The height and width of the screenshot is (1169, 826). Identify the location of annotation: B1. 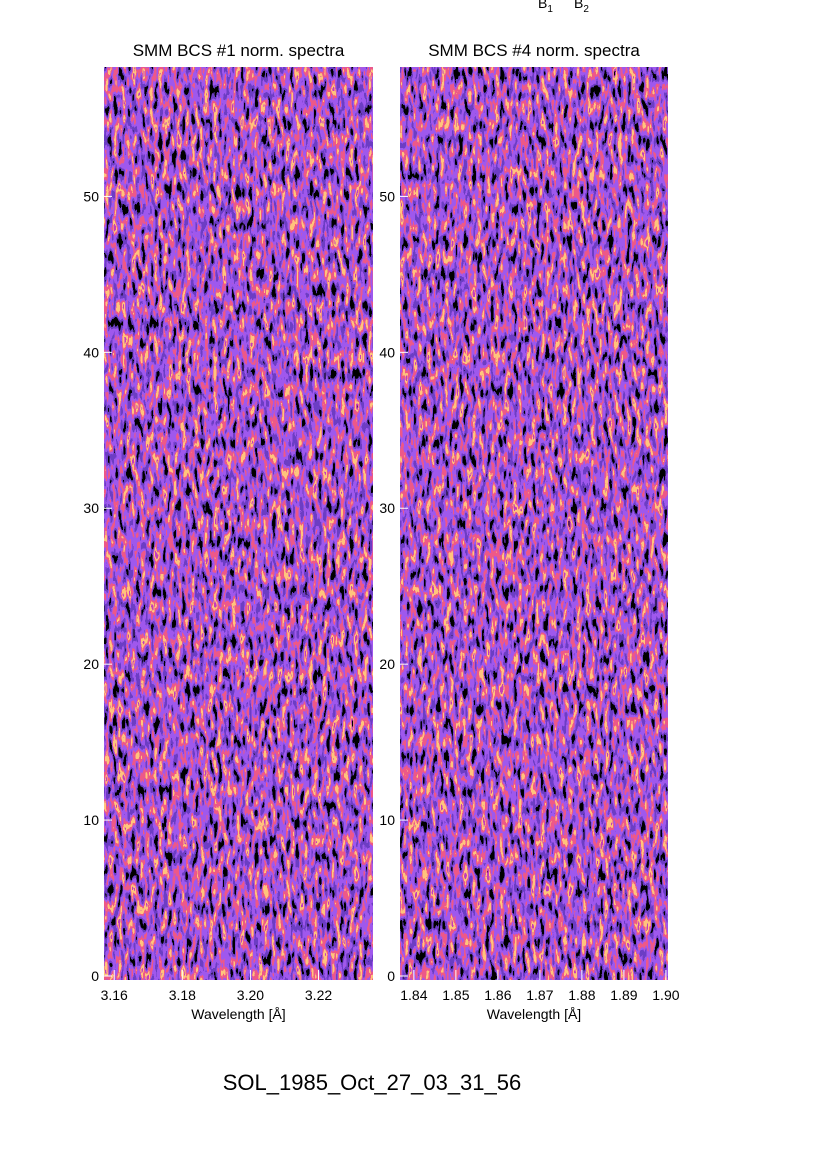
(545, 7).